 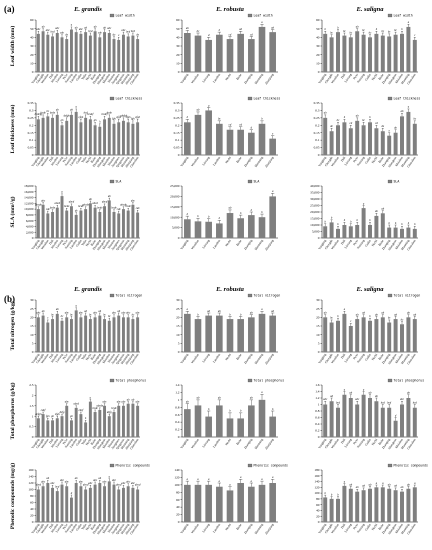 What do you see at coordinates (51, 441) in the screenshot?
I see `x-tick-label: Dali` at bounding box center [51, 441].